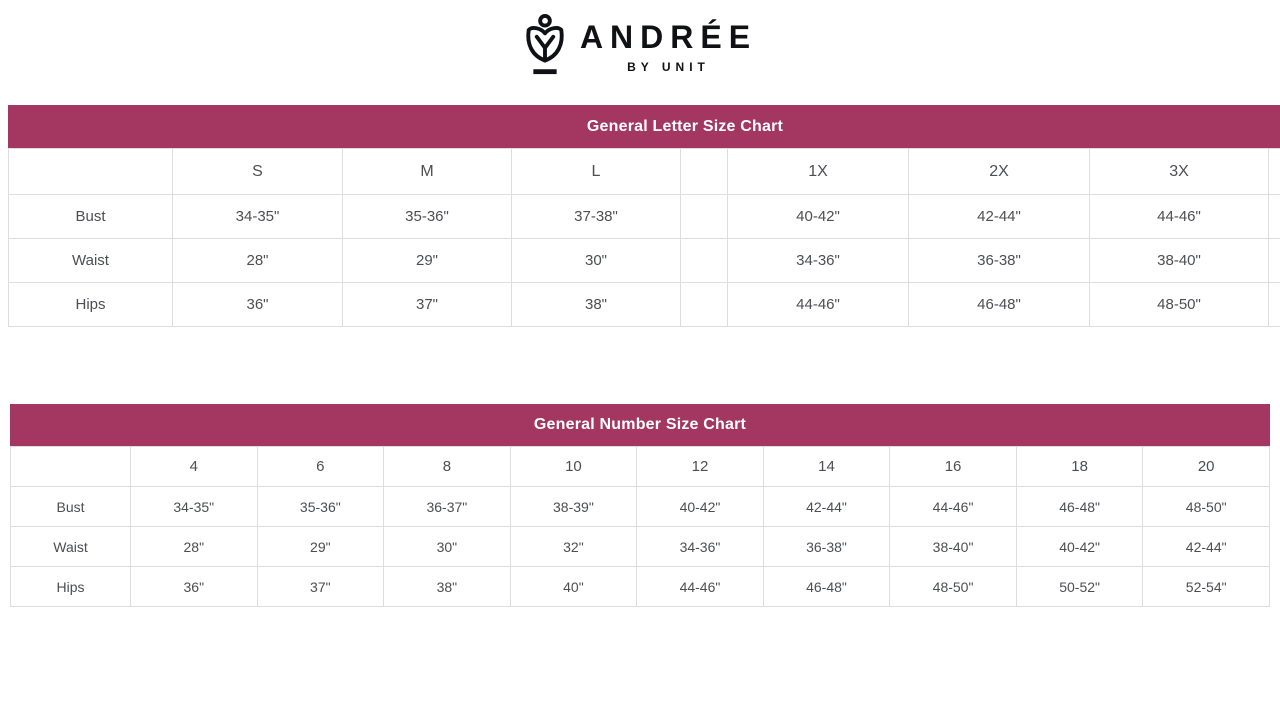  What do you see at coordinates (320, 466) in the screenshot?
I see `column-header: 6` at bounding box center [320, 466].